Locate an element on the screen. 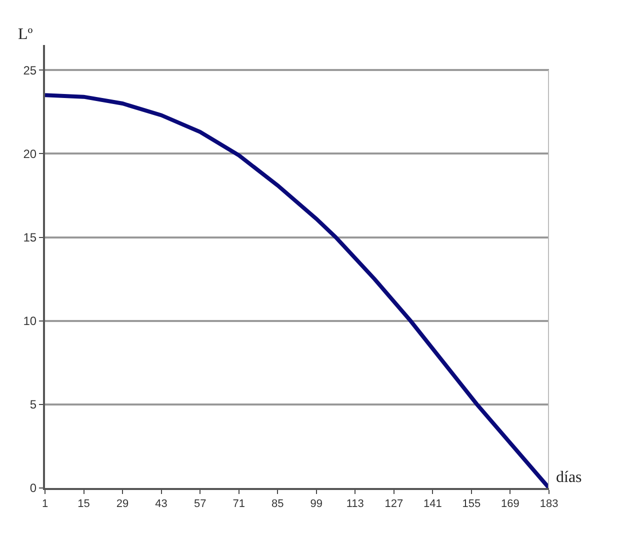  y-tick-label: 20 is located at coordinates (30, 153).